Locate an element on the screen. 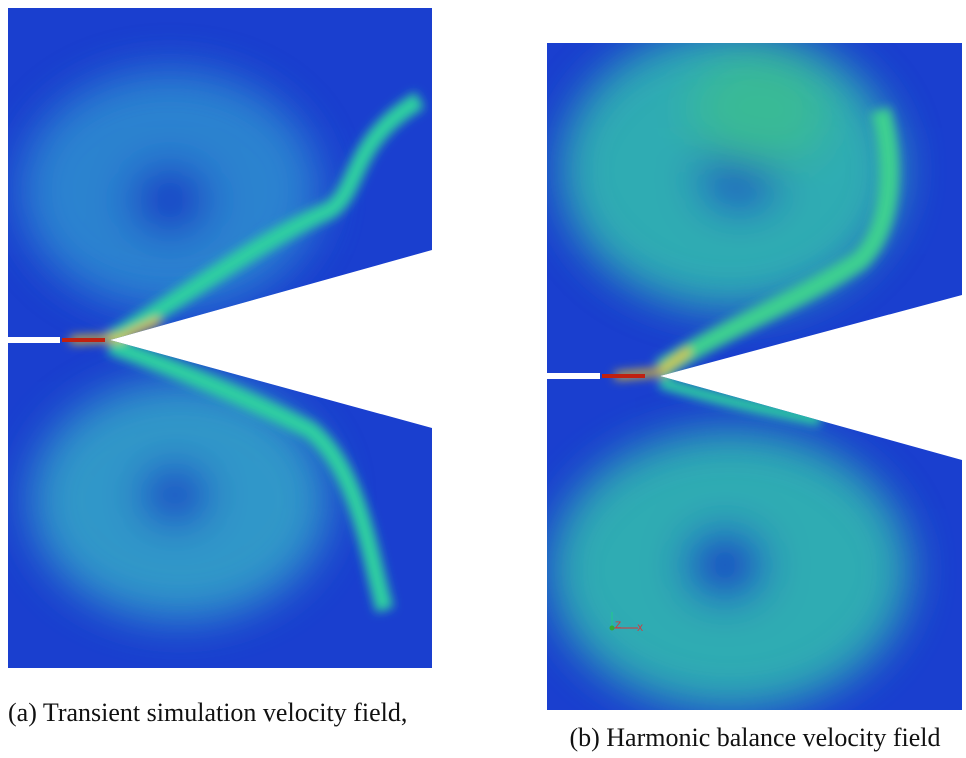  caption: (b) Harmonic balance velocity field is located at coordinates (755, 737).